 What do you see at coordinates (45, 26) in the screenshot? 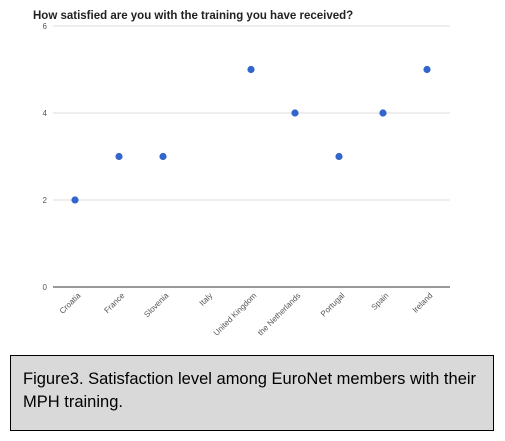
I see `y-tick-label: 6` at bounding box center [45, 26].